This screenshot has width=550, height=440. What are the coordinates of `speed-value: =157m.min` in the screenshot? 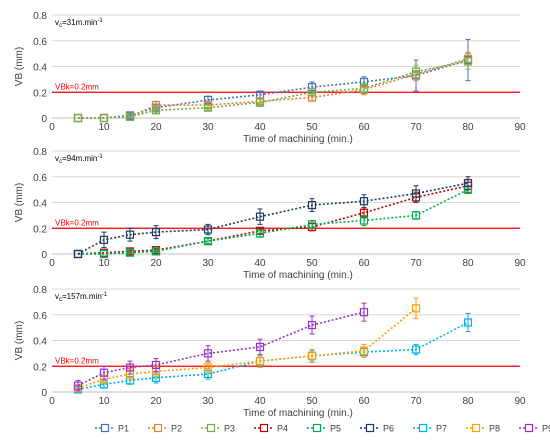 It's located at (82, 296).